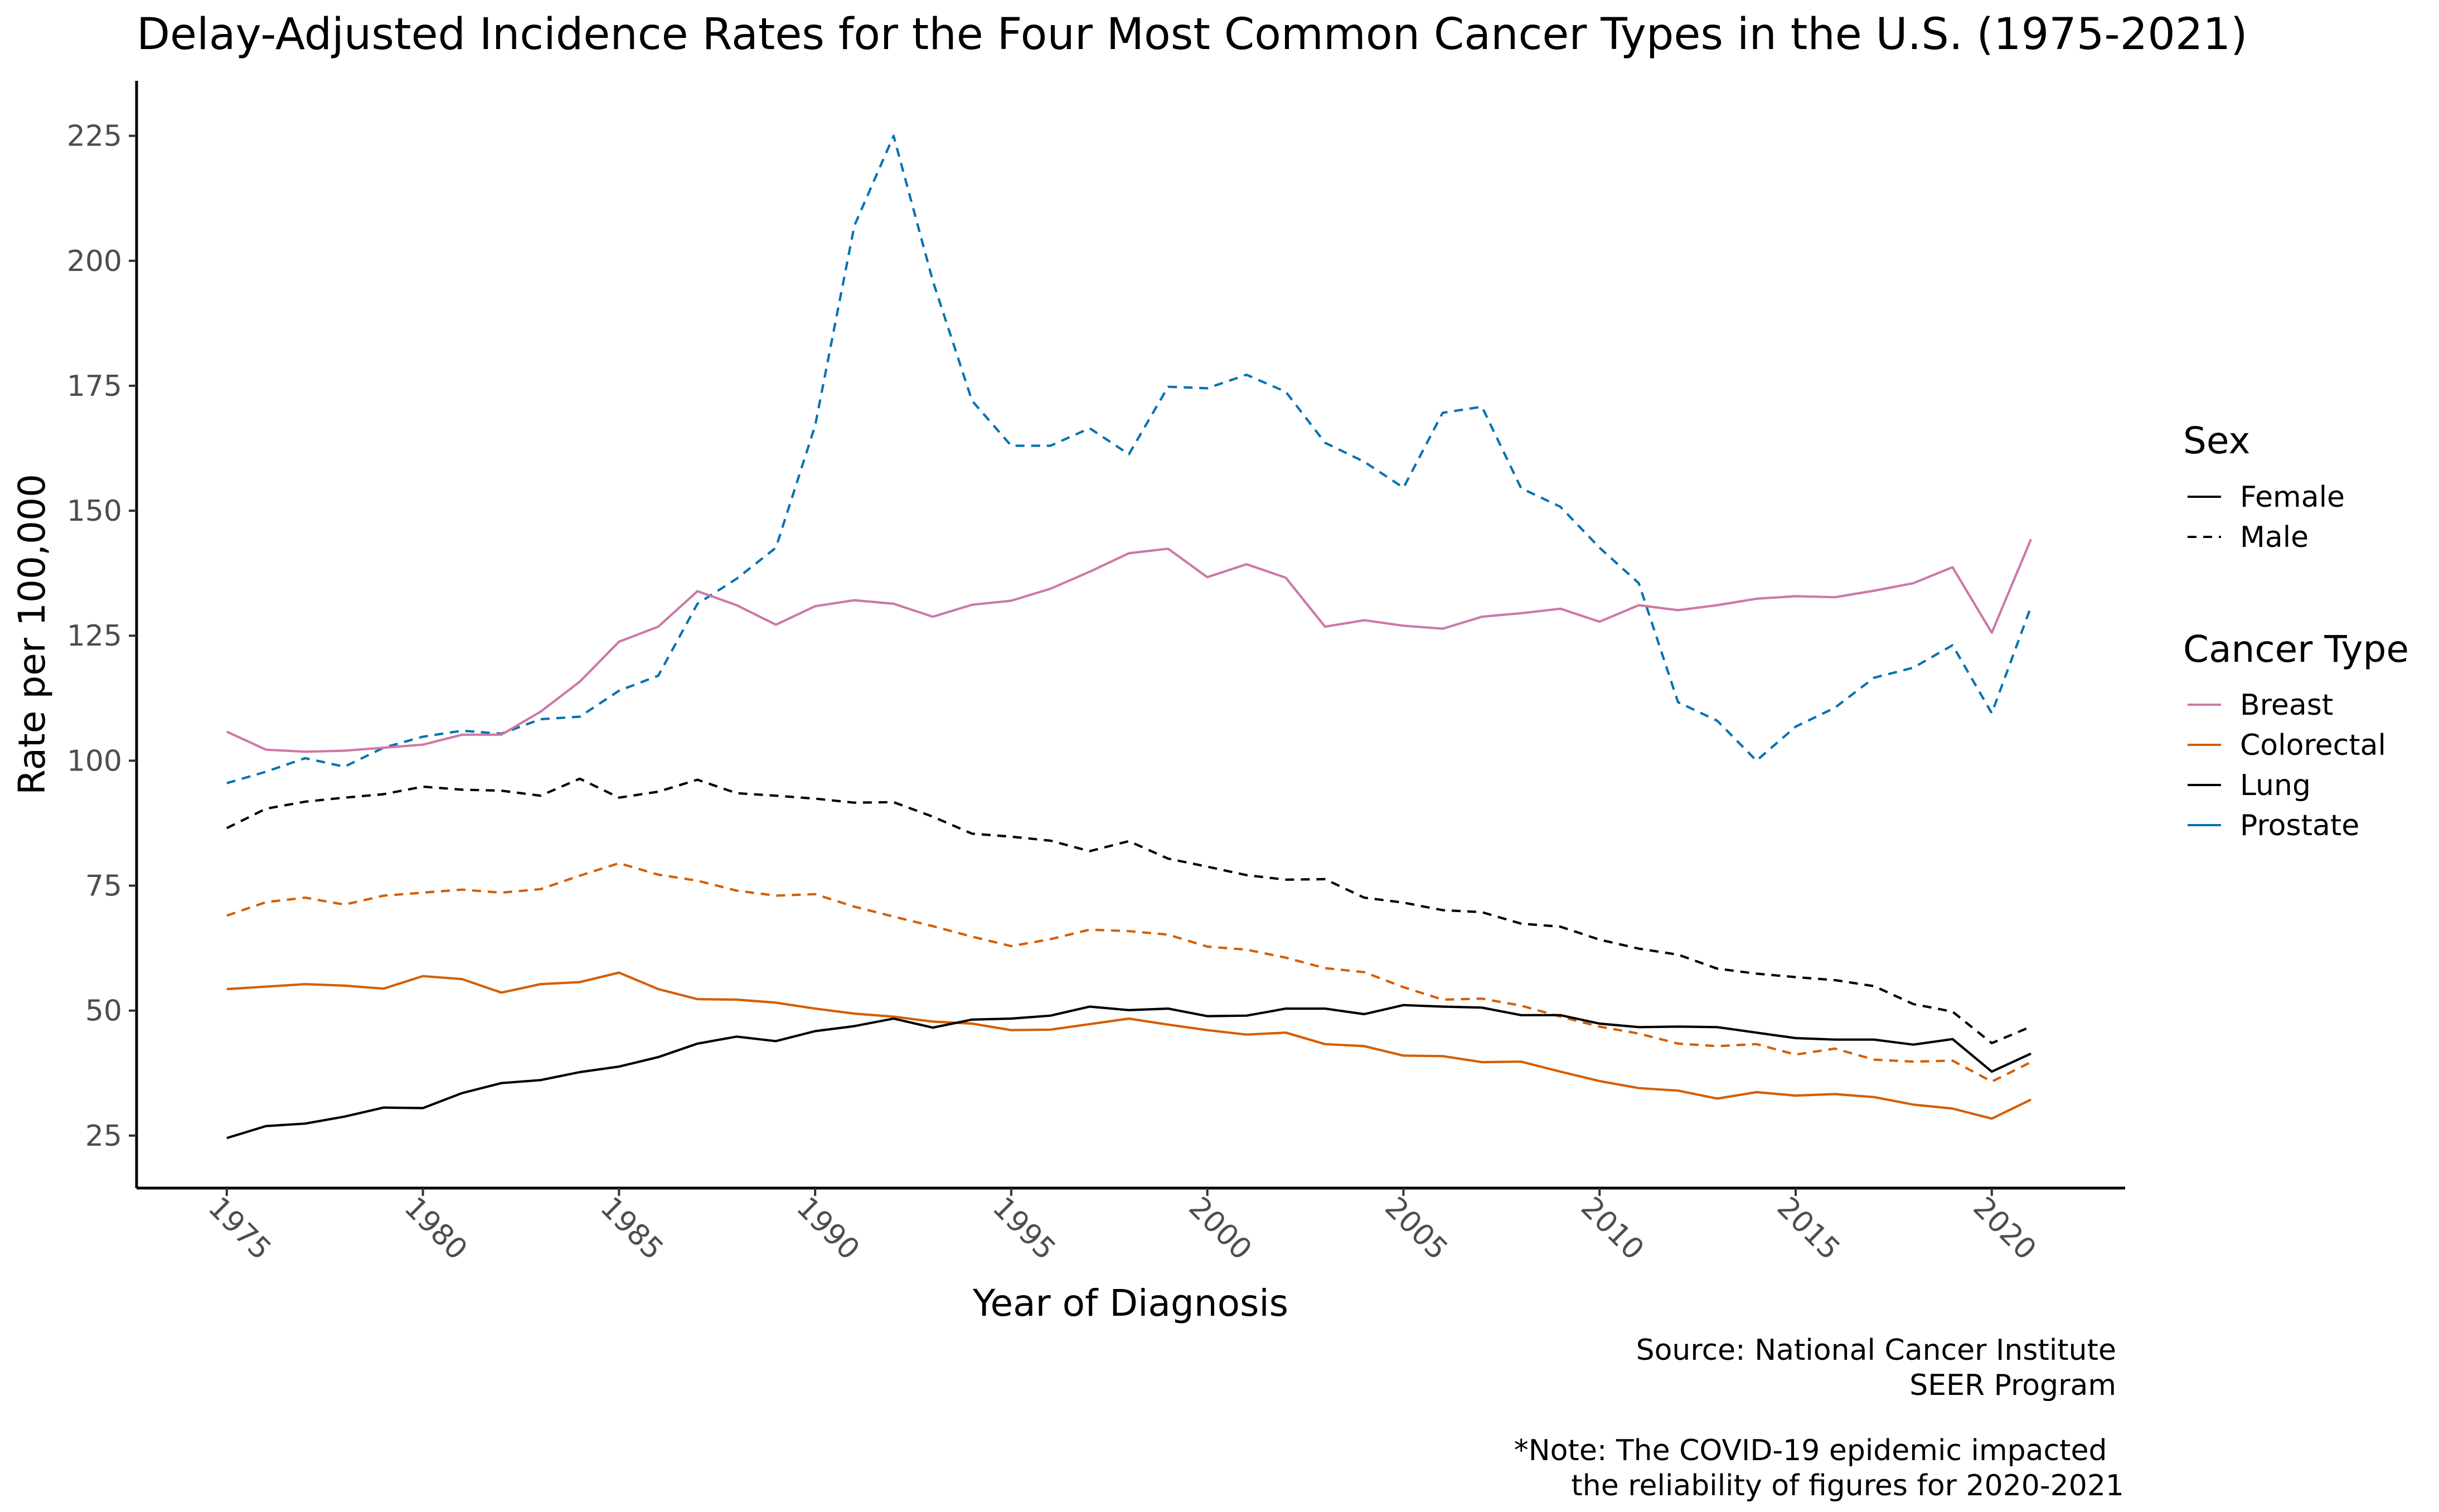 Image resolution: width=2439 pixels, height=1512 pixels. I want to click on x-tick-label: 2015, so click(1808, 1229).